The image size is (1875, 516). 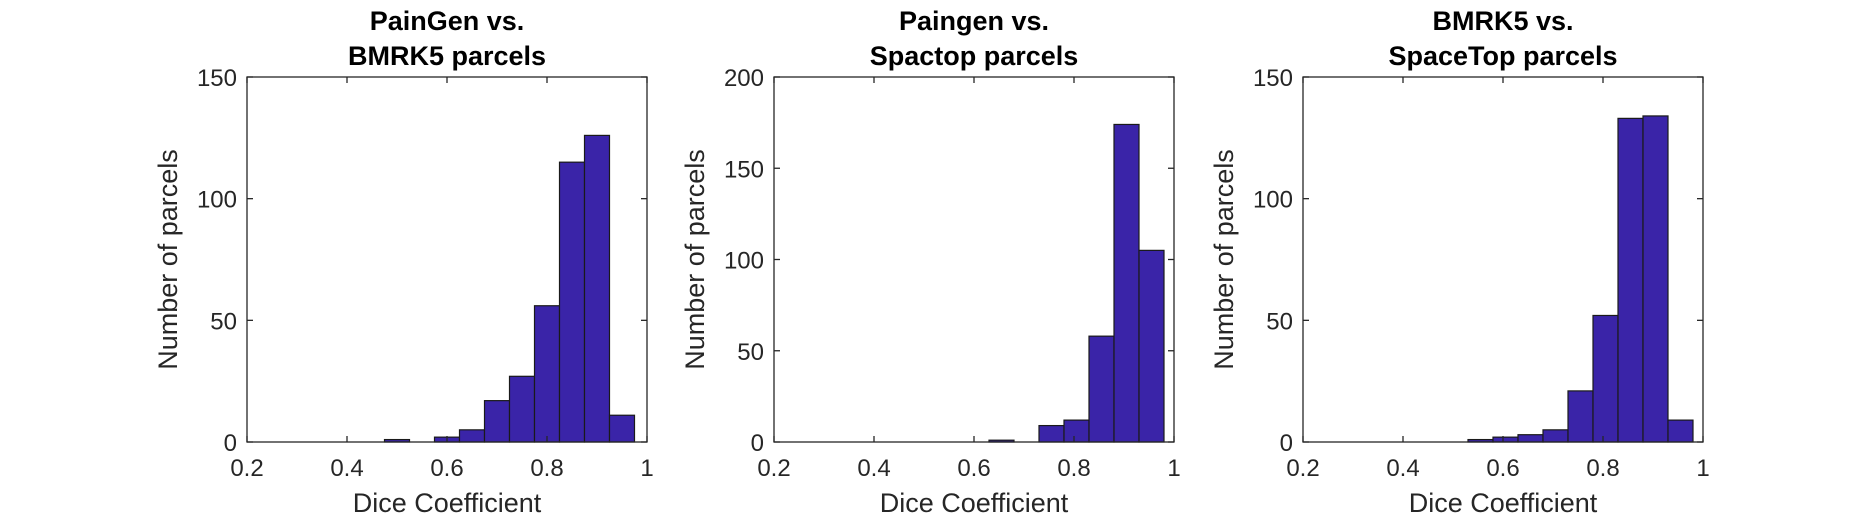 I want to click on chart-title-line: BMRK5 vs., so click(x=1502, y=21).